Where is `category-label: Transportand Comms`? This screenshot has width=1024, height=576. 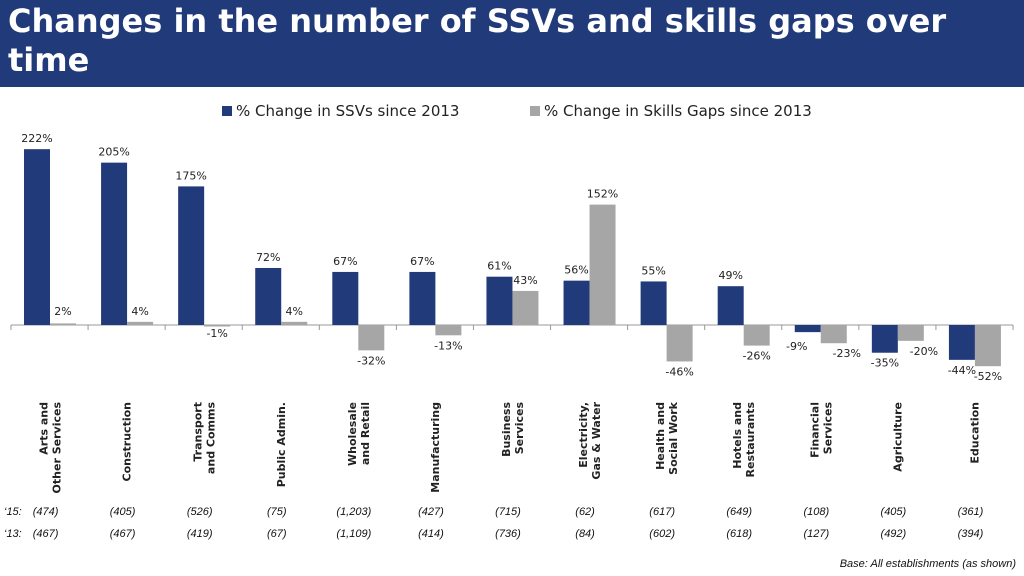
category-label: Transportand Comms is located at coordinates (205, 438).